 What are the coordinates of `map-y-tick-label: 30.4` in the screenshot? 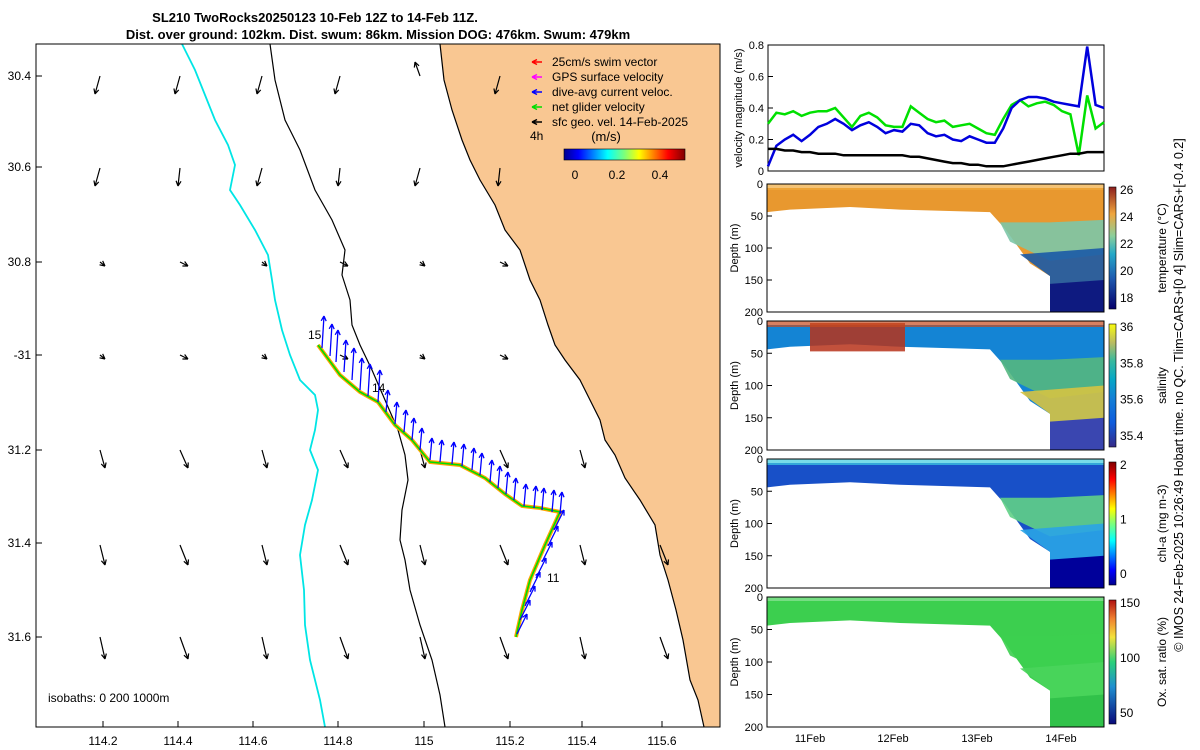 It's located at (20, 76).